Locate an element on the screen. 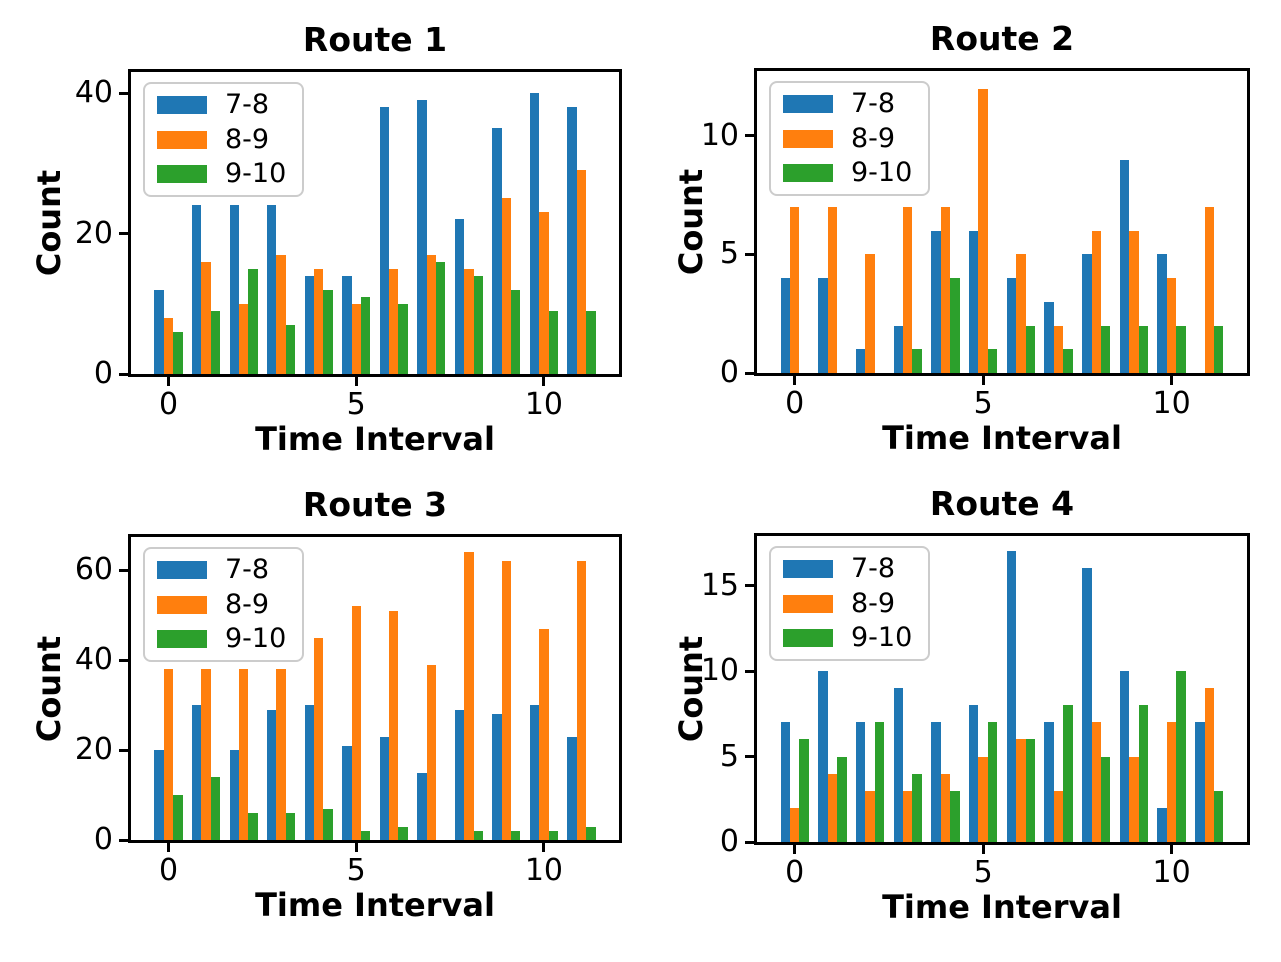  y-tick-label: 0 is located at coordinates (103, 373).